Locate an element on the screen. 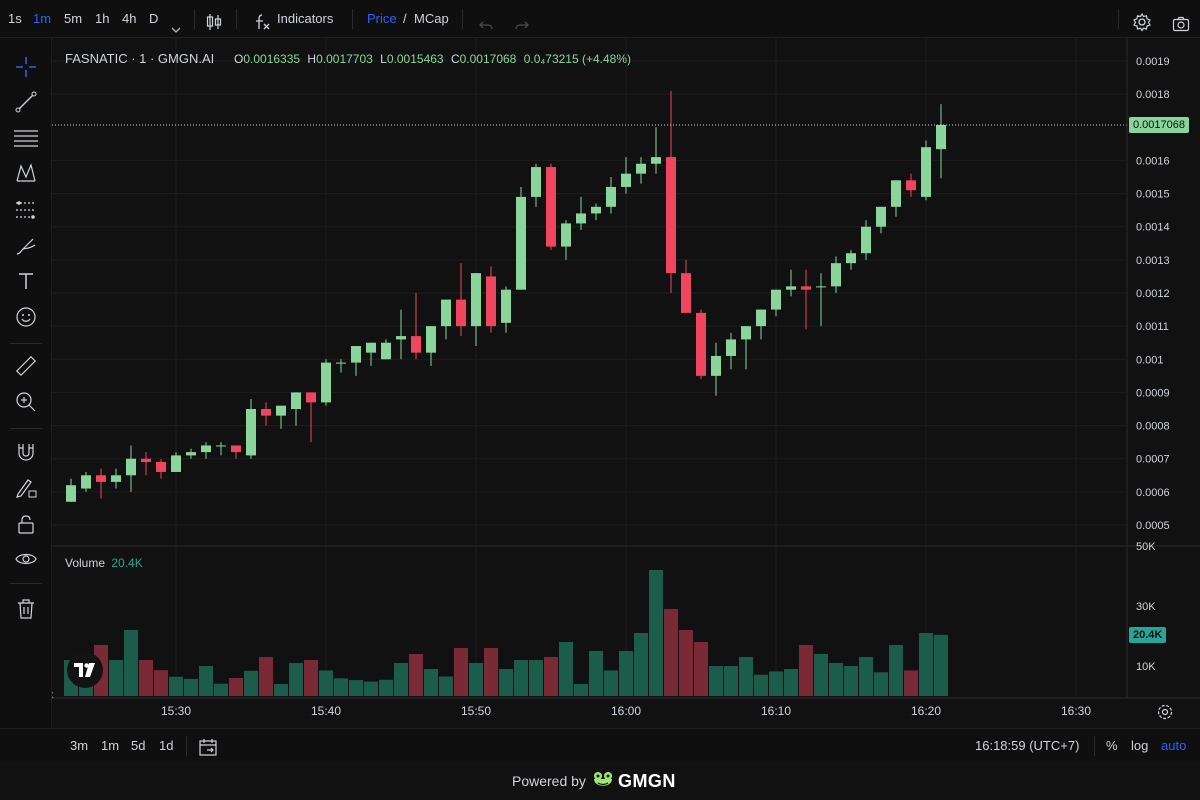  drawing-toolbar is located at coordinates (26, 383).